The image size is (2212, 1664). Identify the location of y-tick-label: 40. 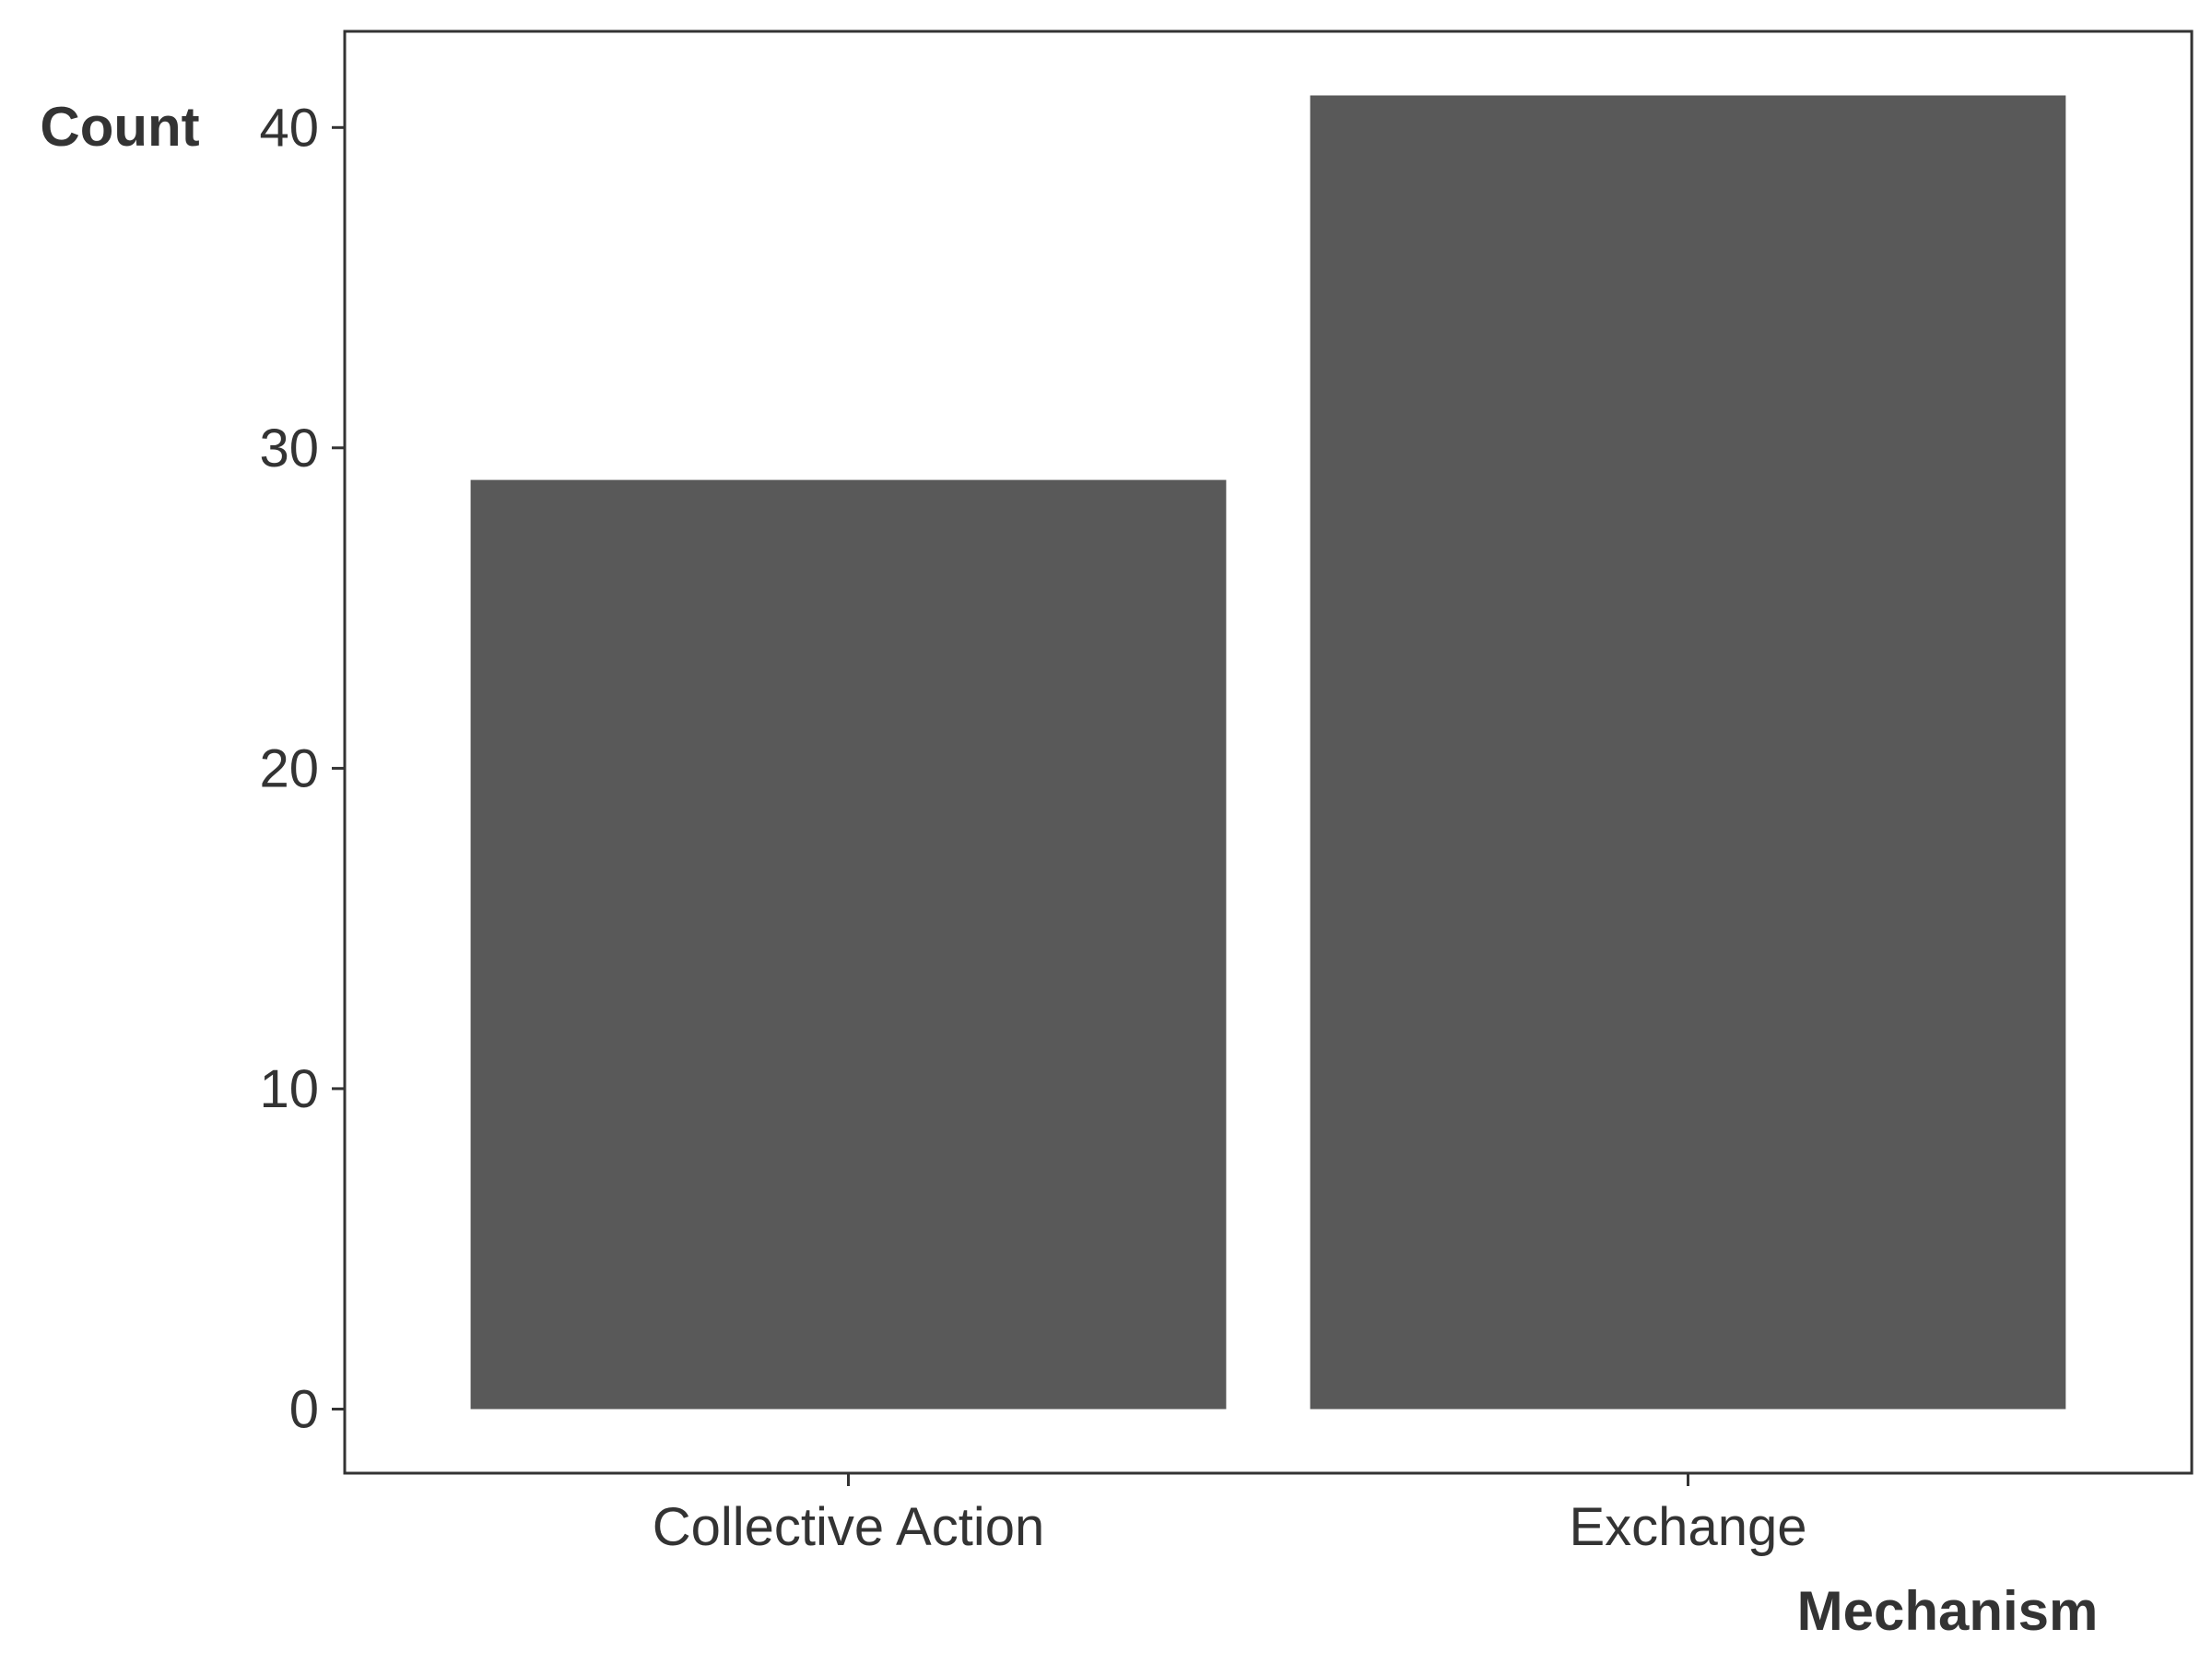
(289, 128).